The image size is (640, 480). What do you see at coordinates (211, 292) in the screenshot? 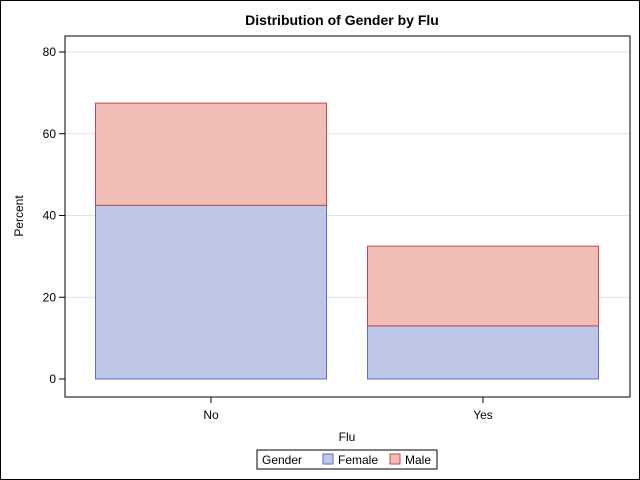
I see `bar-female-no` at bounding box center [211, 292].